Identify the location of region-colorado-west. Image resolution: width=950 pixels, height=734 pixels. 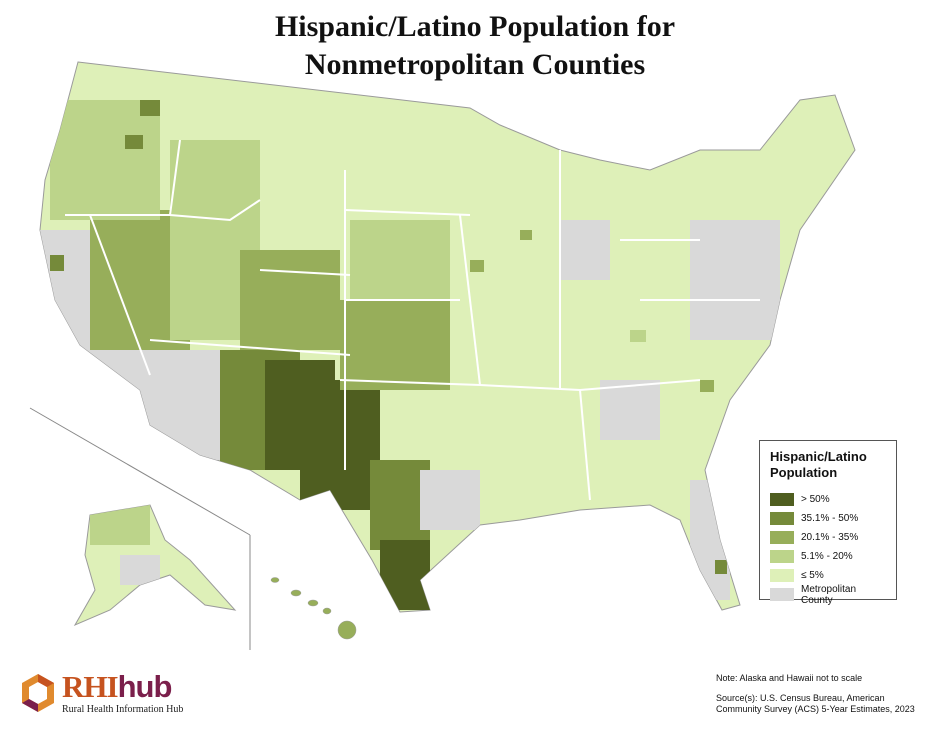
(290, 300).